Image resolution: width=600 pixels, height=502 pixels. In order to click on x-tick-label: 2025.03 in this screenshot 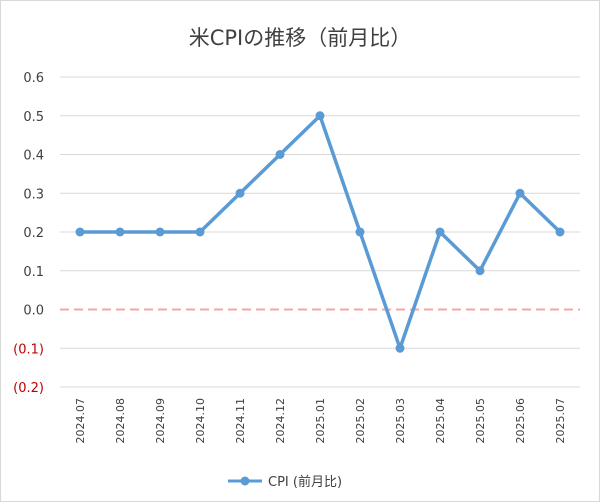, I will do `click(400, 421)`.